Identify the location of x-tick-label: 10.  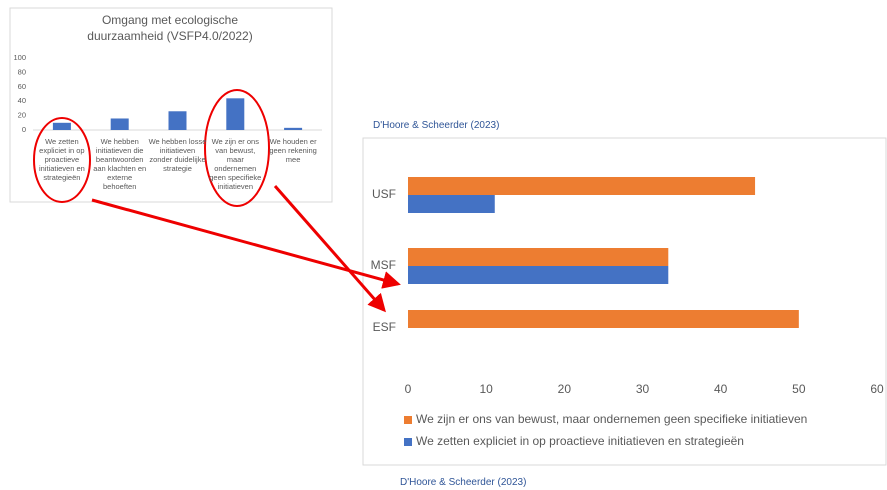
(486, 389).